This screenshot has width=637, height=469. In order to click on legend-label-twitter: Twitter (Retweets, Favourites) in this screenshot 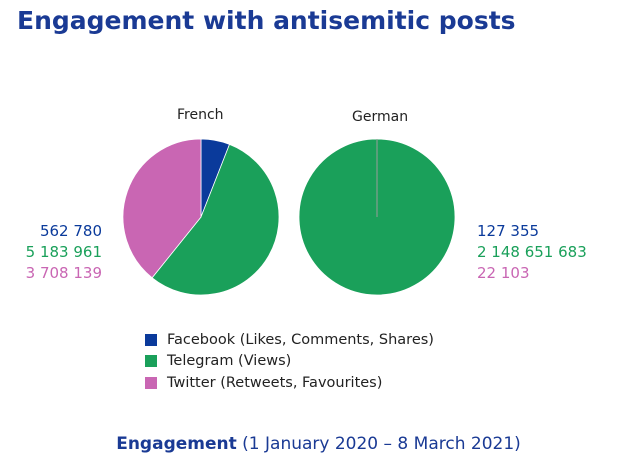, I will do `click(275, 382)`.